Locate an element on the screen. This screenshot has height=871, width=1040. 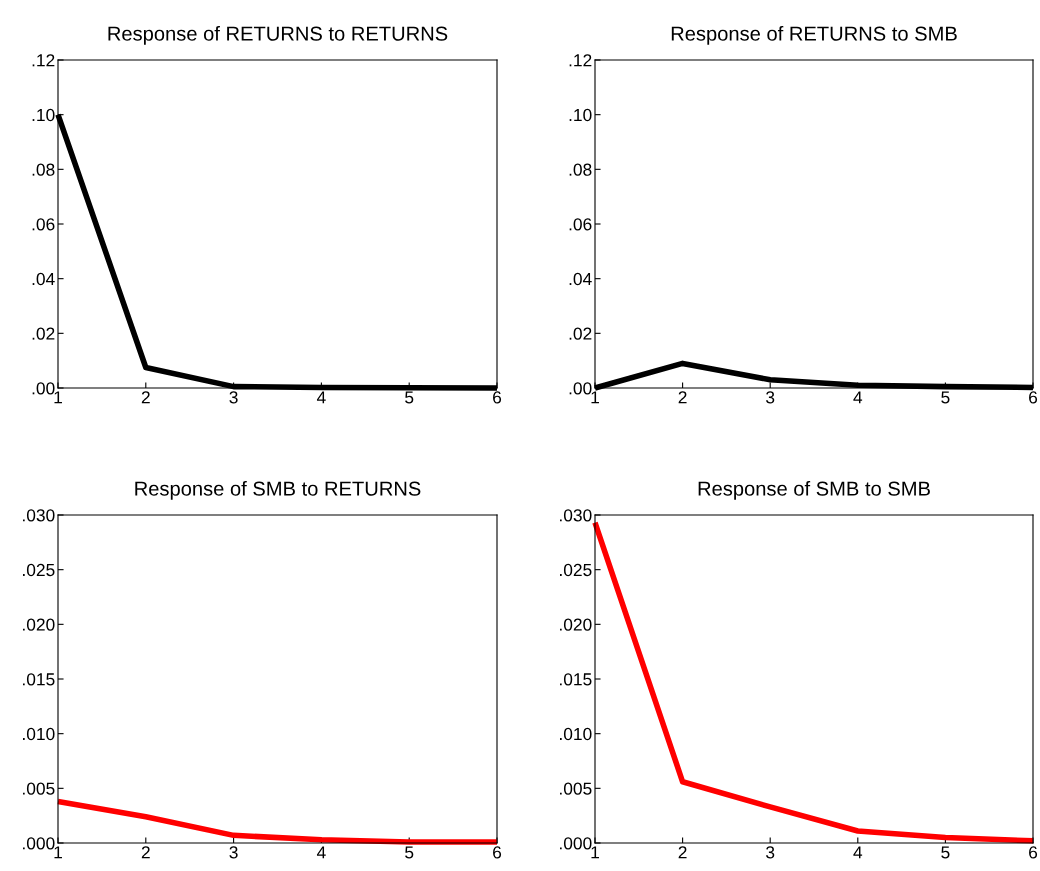
chart-title: Response of RETURNS to SMB is located at coordinates (814, 35).